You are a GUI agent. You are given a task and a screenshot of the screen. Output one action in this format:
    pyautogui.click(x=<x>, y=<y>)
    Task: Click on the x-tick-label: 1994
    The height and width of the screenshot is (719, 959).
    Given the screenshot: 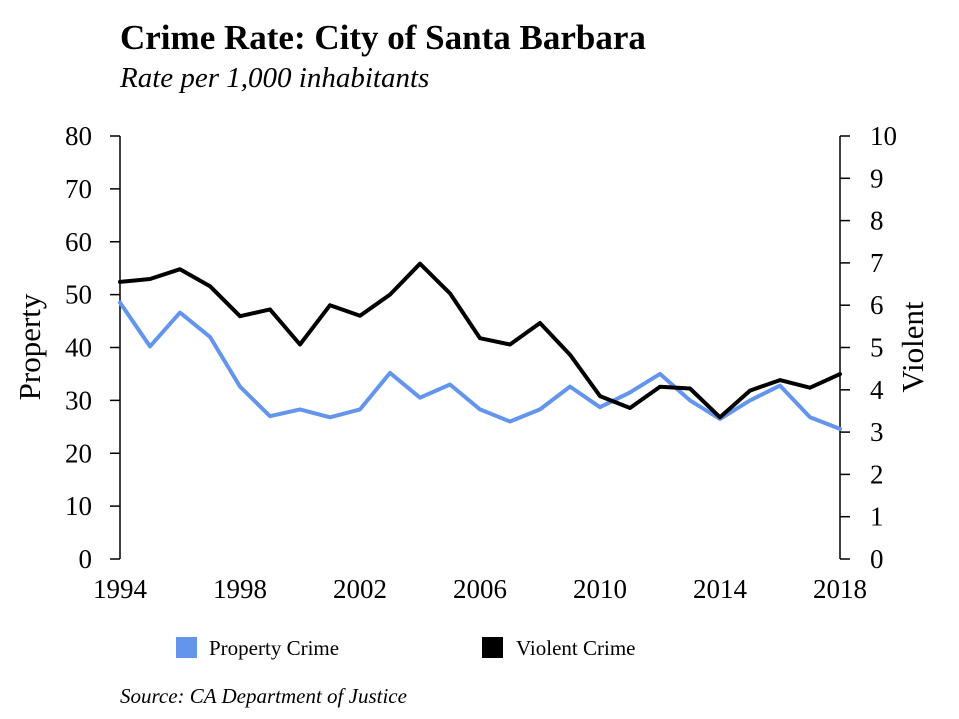 What is the action you would take?
    pyautogui.click(x=120, y=589)
    